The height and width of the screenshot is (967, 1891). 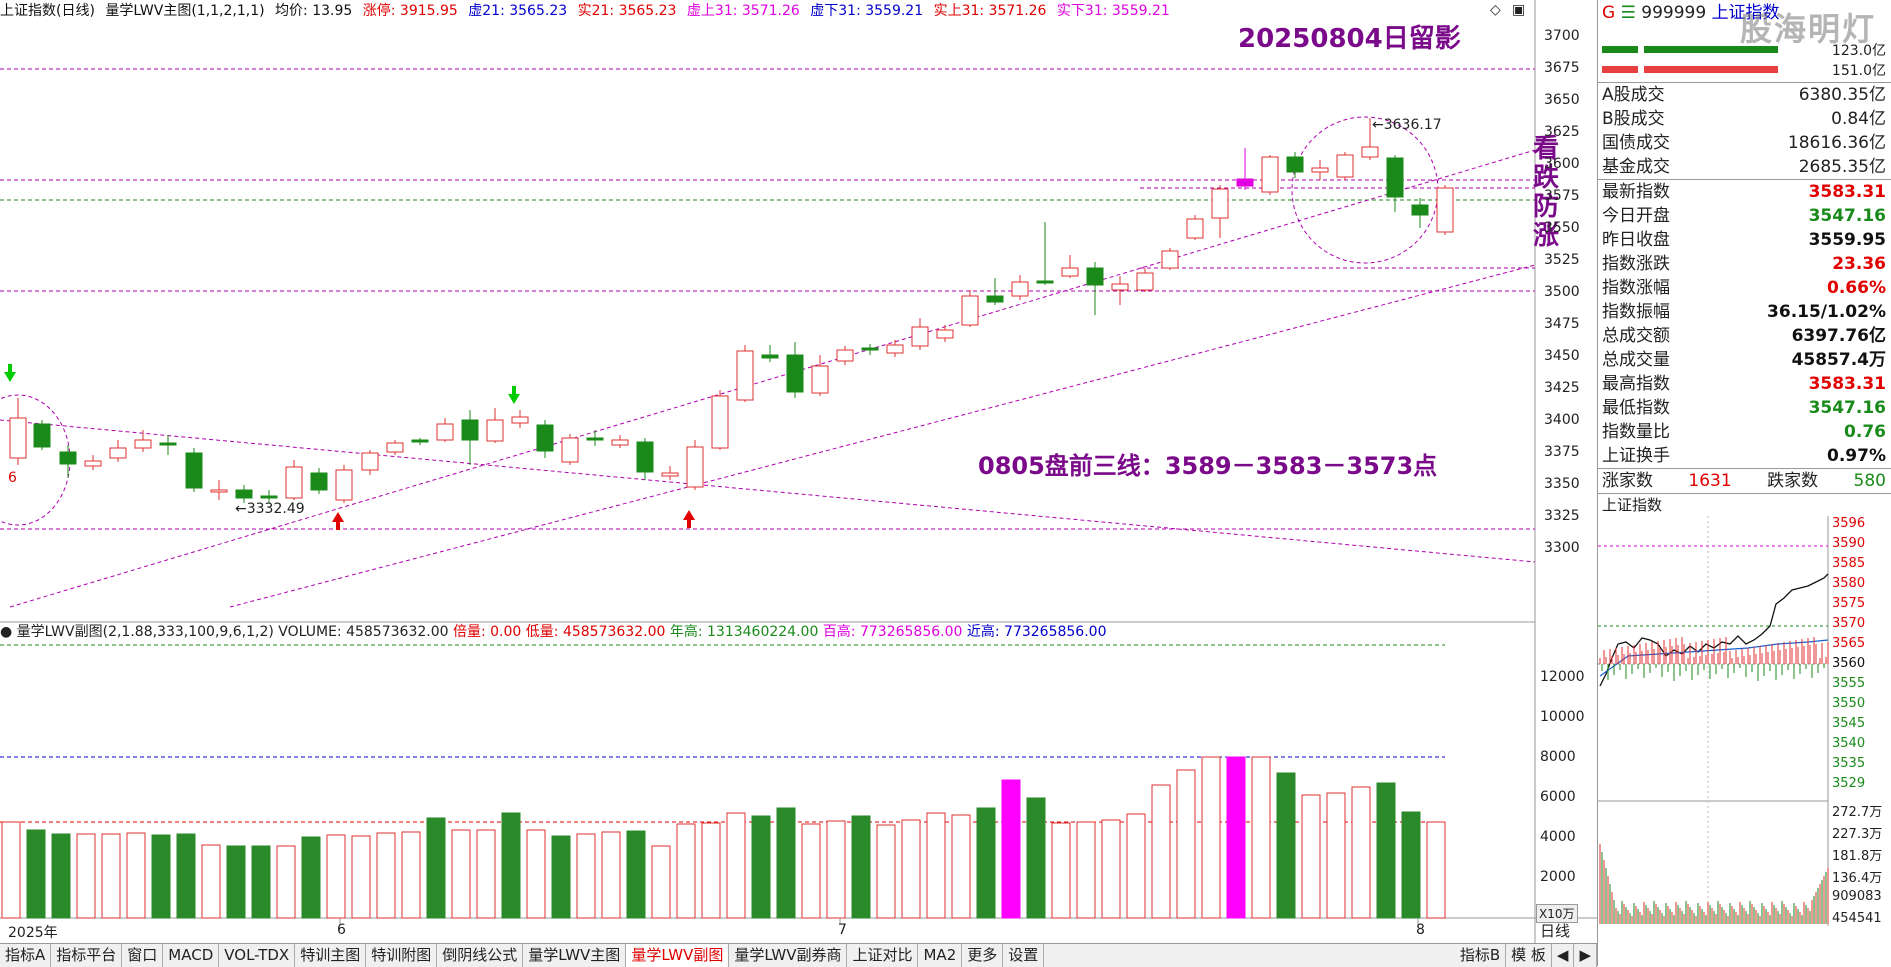 I want to click on tab-8: 量学LWV主图, so click(x=575, y=955).